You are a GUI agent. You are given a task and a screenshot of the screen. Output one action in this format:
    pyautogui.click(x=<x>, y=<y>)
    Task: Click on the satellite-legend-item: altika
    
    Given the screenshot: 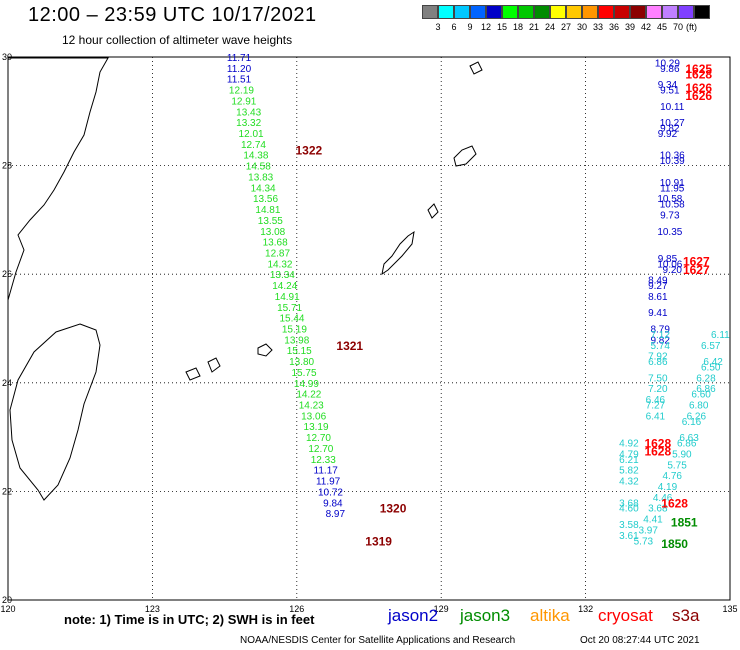 What is the action you would take?
    pyautogui.click(x=550, y=615)
    